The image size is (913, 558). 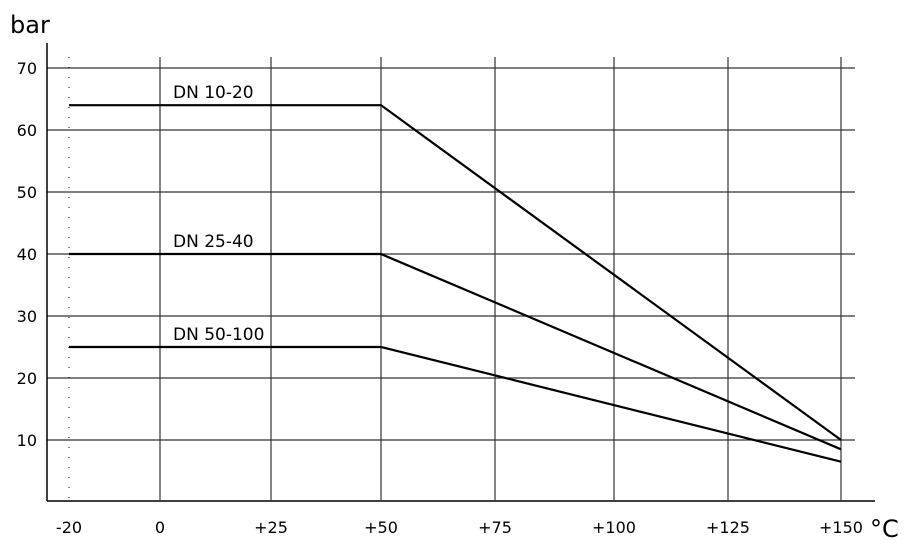 What do you see at coordinates (30, 25) in the screenshot?
I see `y-axis-label: bar` at bounding box center [30, 25].